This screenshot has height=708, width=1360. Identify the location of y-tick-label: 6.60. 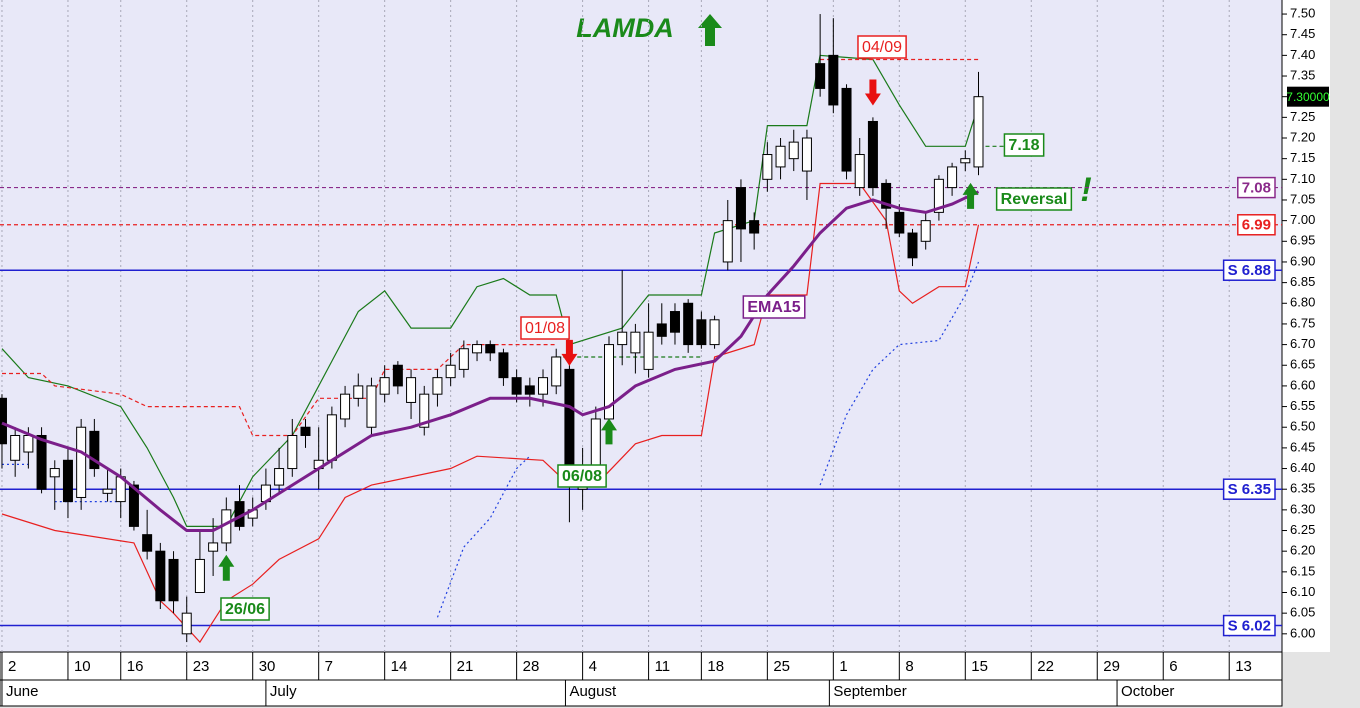
(1302, 384).